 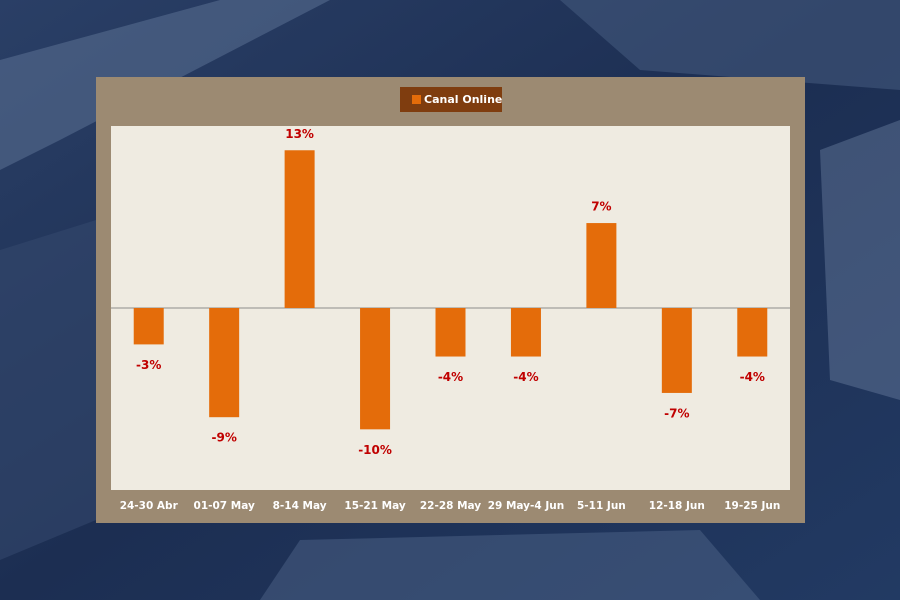 I want to click on x-tick-label: 8-14 May, so click(x=300, y=506).